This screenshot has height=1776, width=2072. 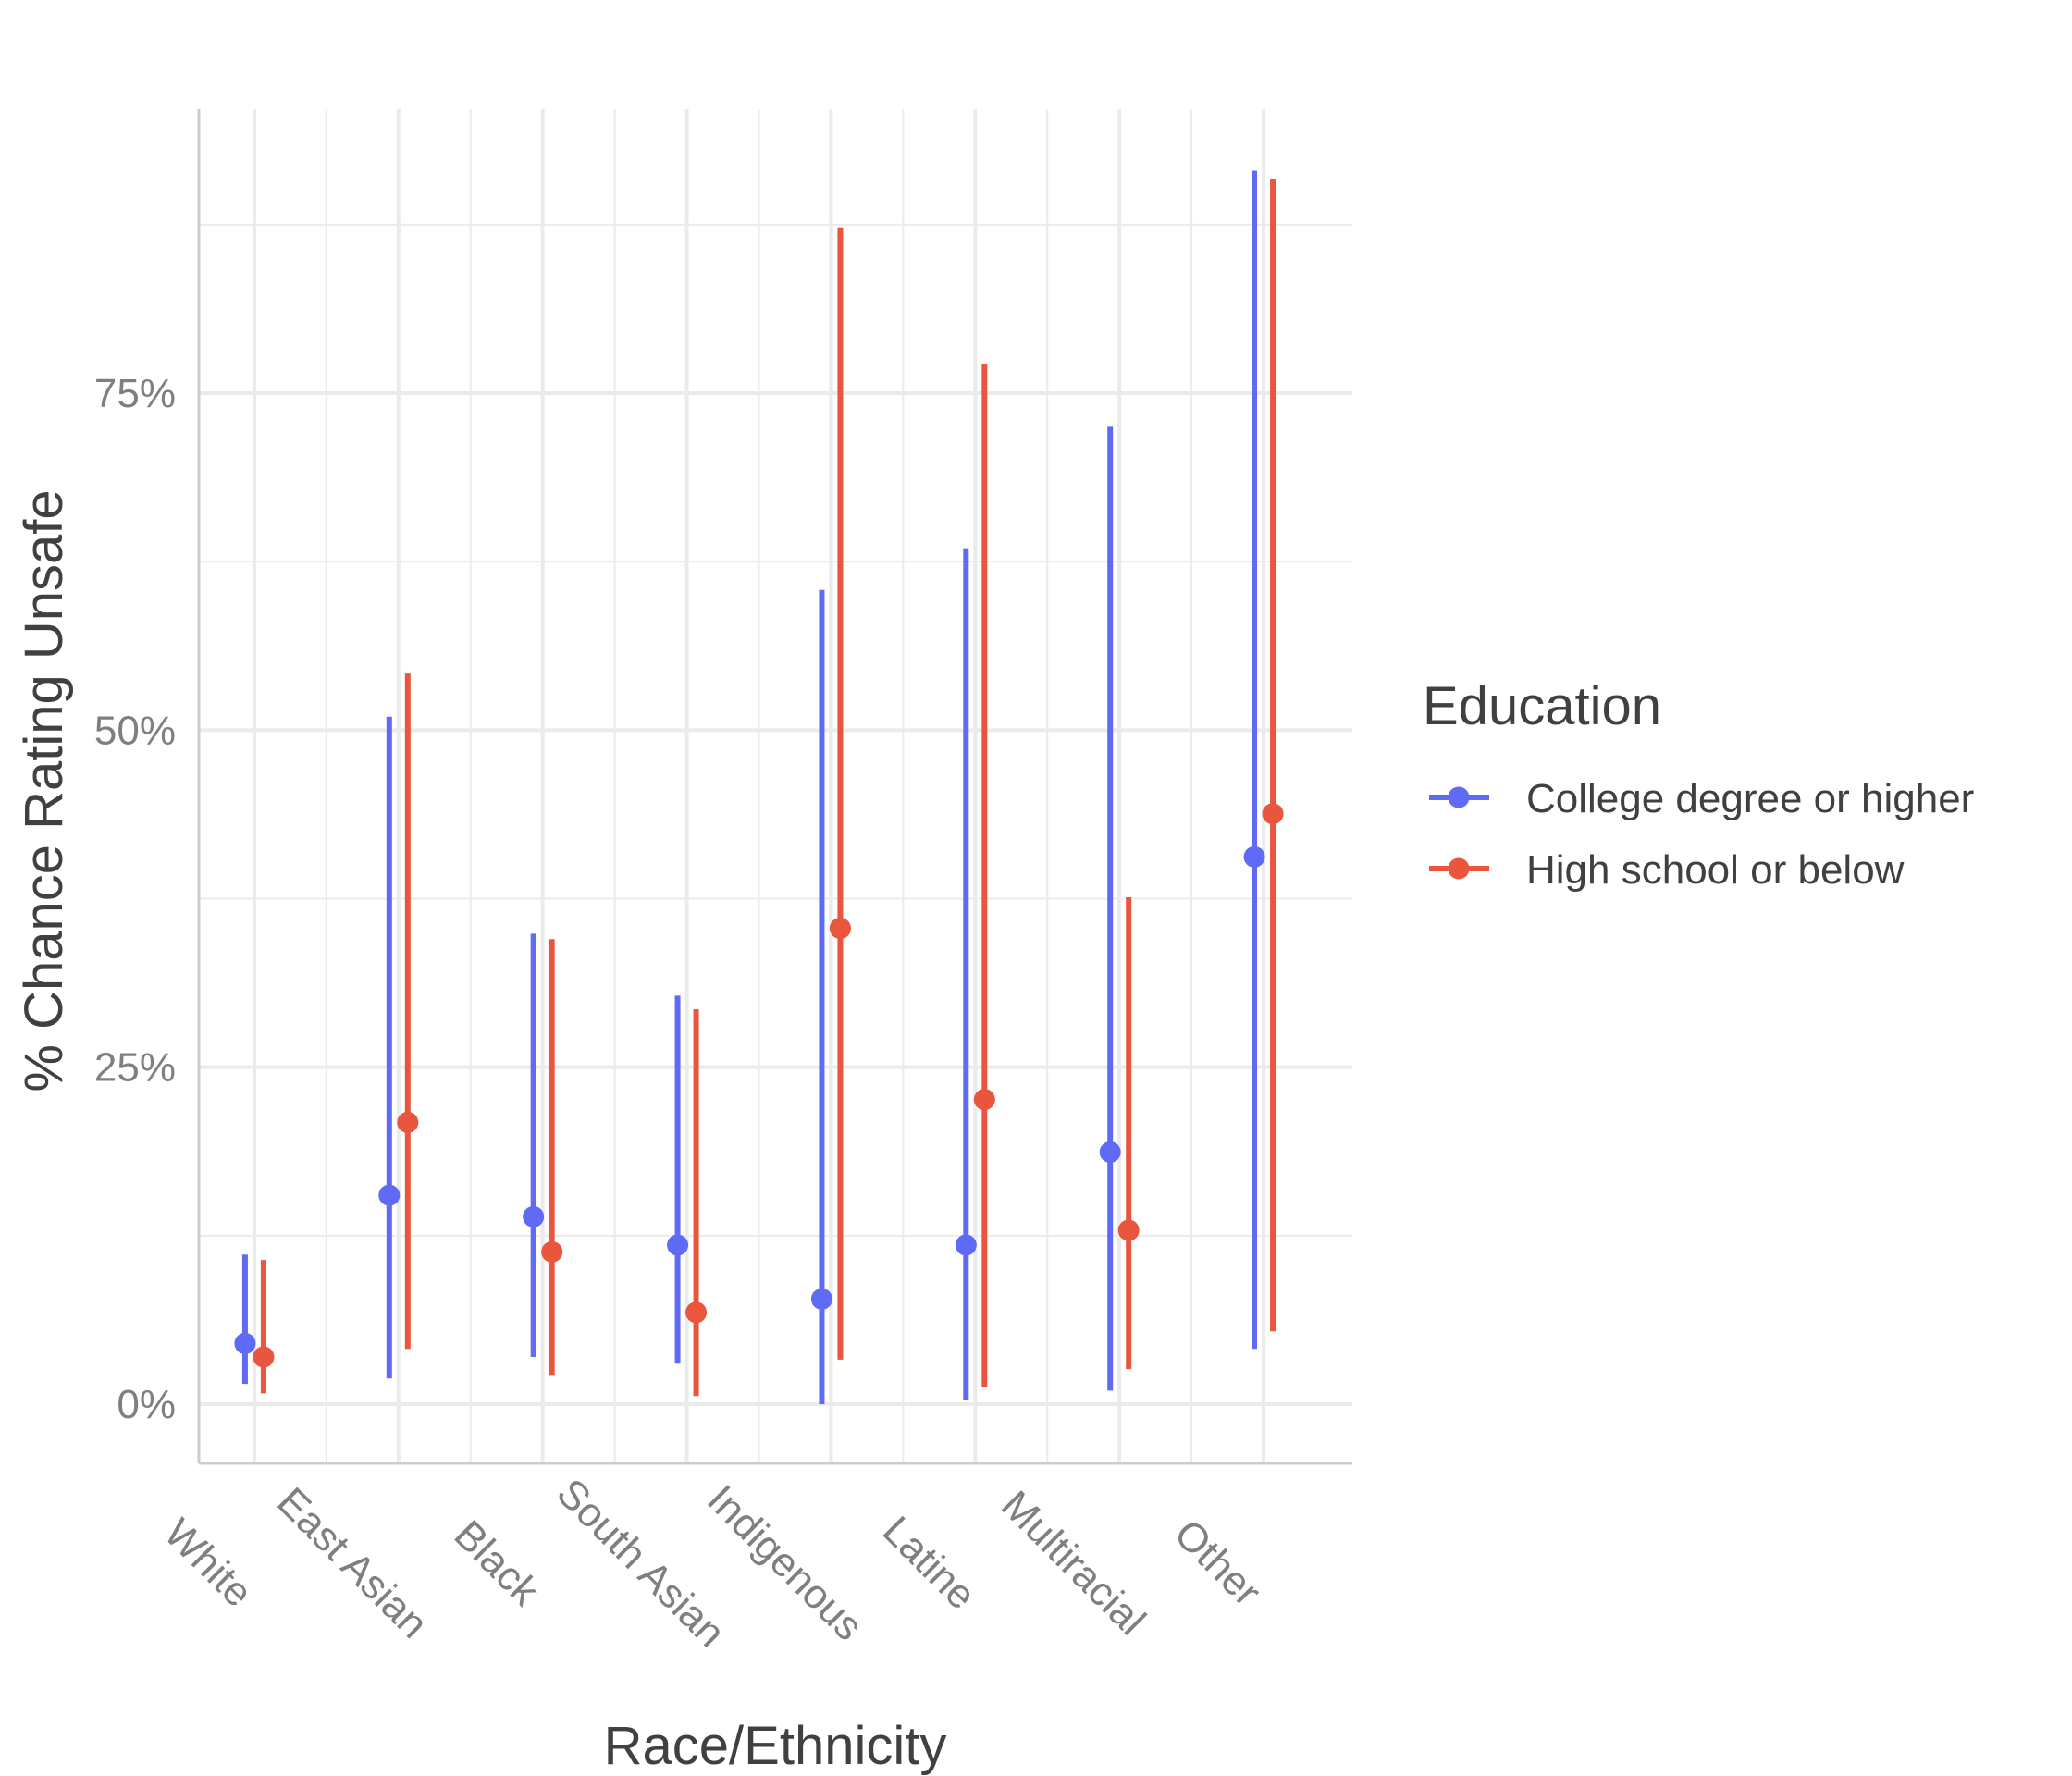 I want to click on x-axis-title: Race/Ethnicity, so click(x=776, y=1746).